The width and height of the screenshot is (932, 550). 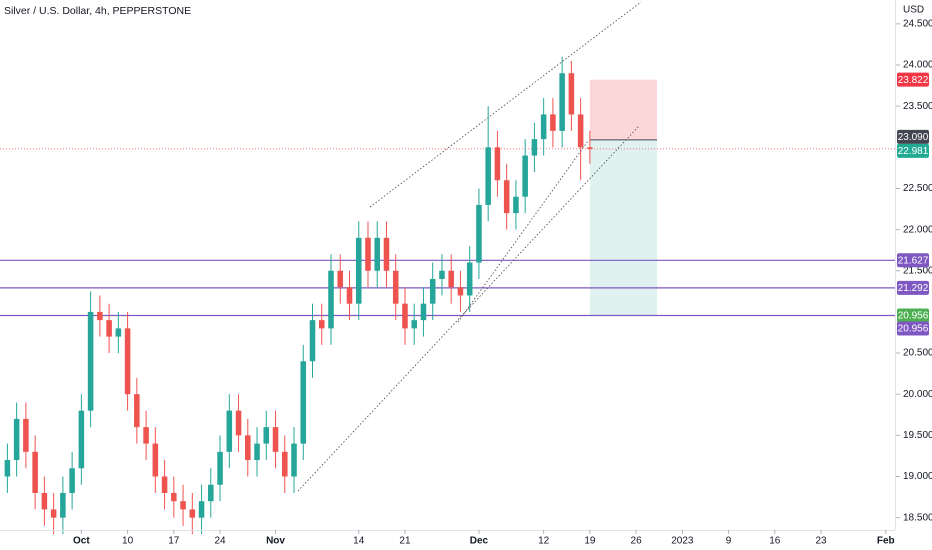 What do you see at coordinates (174, 541) in the screenshot?
I see `x-tick-label: 17` at bounding box center [174, 541].